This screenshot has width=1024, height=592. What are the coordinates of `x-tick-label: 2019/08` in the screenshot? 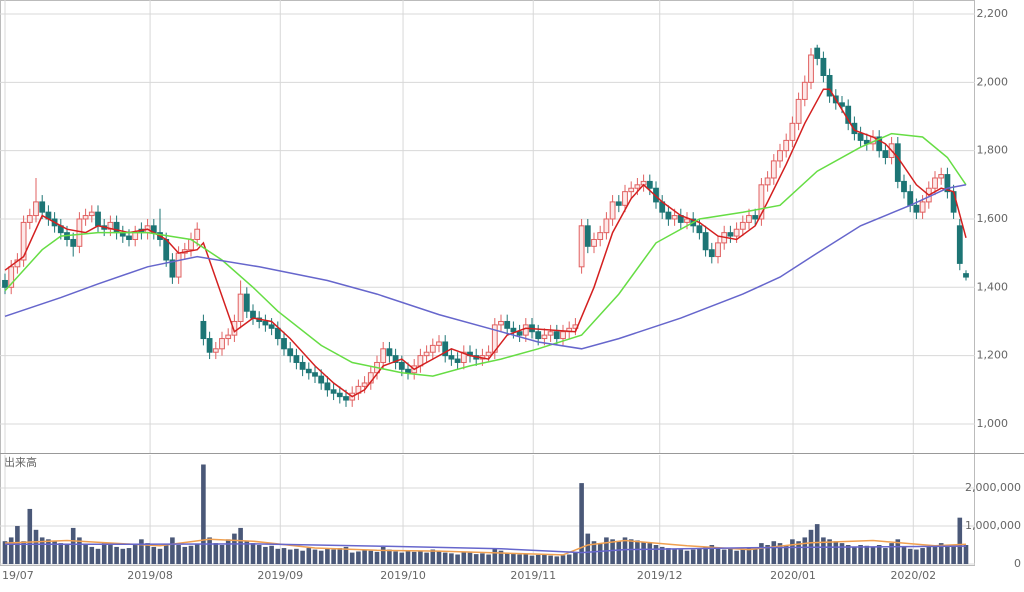 It's located at (150, 575).